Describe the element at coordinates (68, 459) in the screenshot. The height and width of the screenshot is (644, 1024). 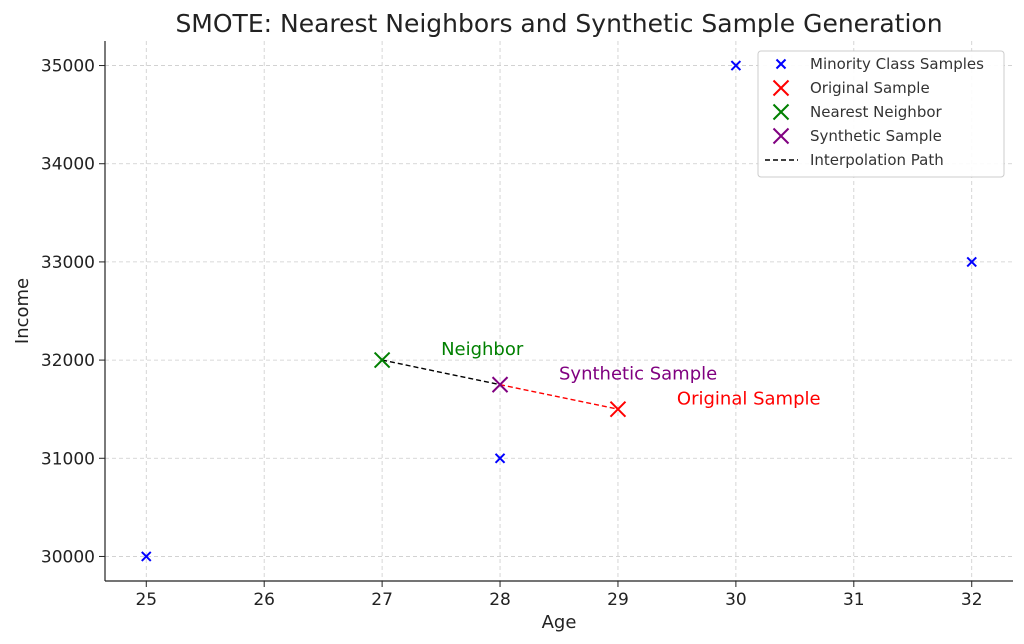
I see `y-tick-label: 31000` at that location.